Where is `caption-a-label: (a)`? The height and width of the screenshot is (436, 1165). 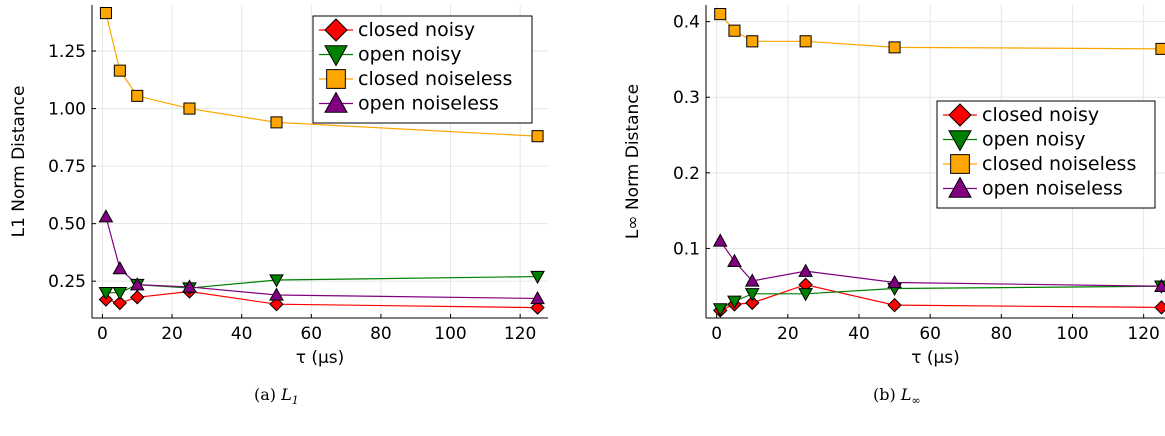
caption-a-label: (a) is located at coordinates (265, 394).